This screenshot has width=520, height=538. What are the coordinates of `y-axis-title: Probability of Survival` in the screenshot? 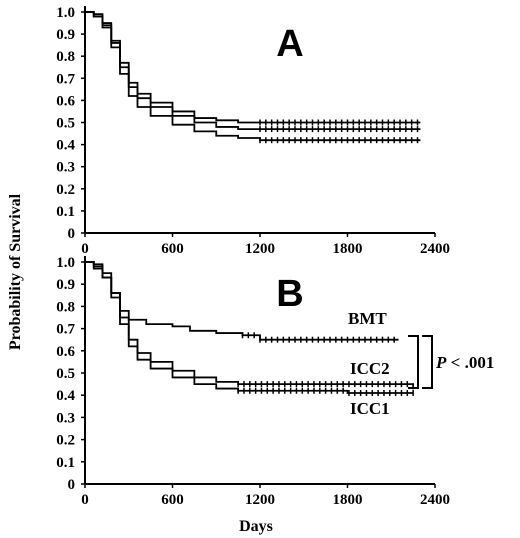 It's located at (15, 271).